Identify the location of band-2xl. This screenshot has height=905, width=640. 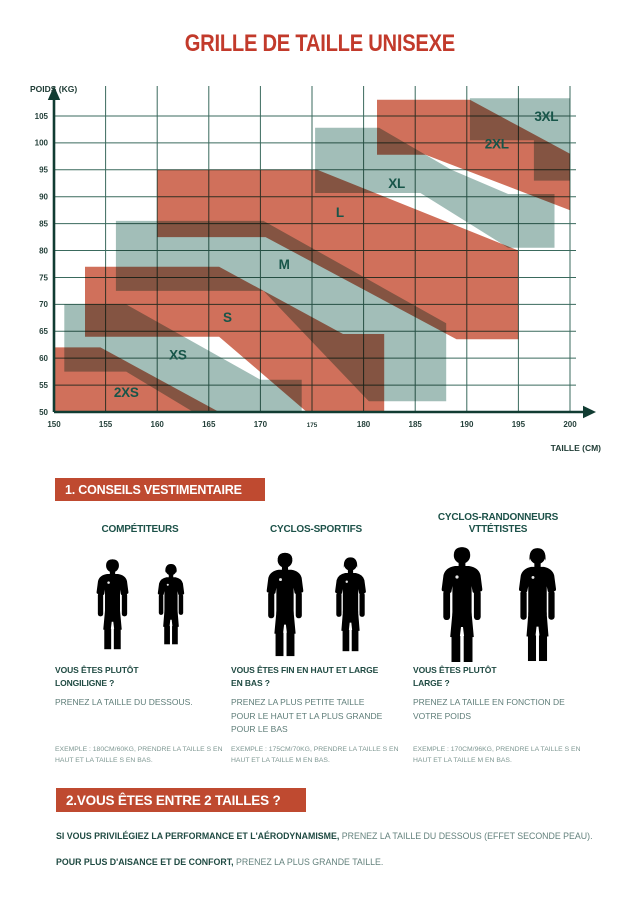
(473, 155).